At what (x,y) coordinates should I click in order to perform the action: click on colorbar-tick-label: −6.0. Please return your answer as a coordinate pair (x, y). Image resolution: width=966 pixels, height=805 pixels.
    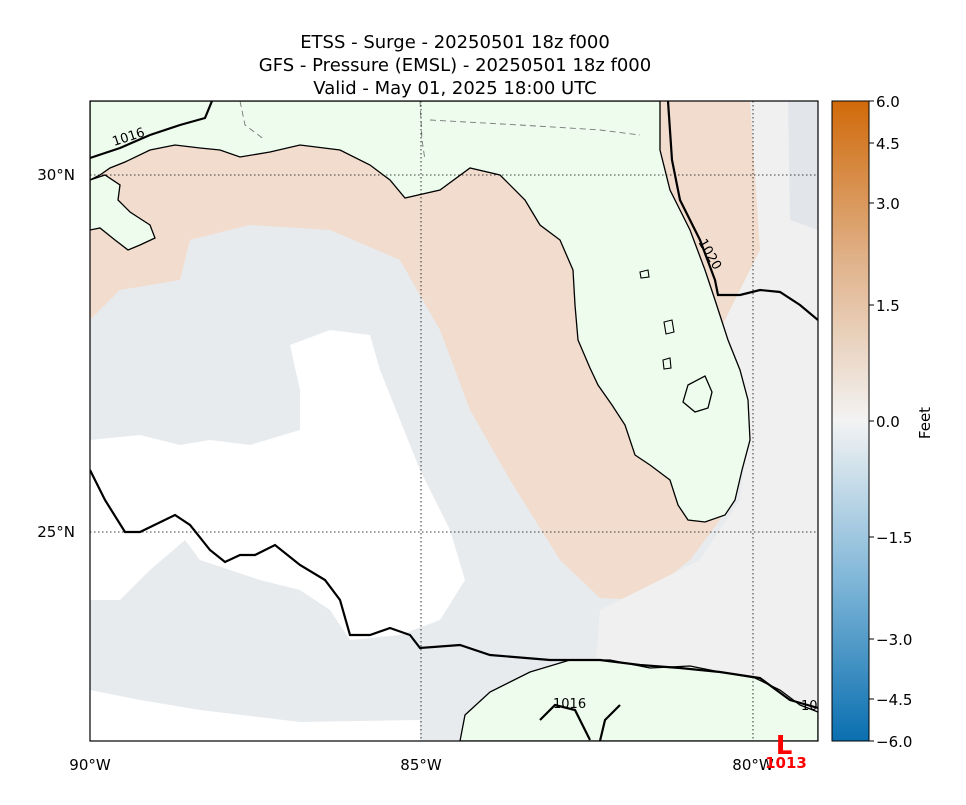
    Looking at the image, I should click on (894, 742).